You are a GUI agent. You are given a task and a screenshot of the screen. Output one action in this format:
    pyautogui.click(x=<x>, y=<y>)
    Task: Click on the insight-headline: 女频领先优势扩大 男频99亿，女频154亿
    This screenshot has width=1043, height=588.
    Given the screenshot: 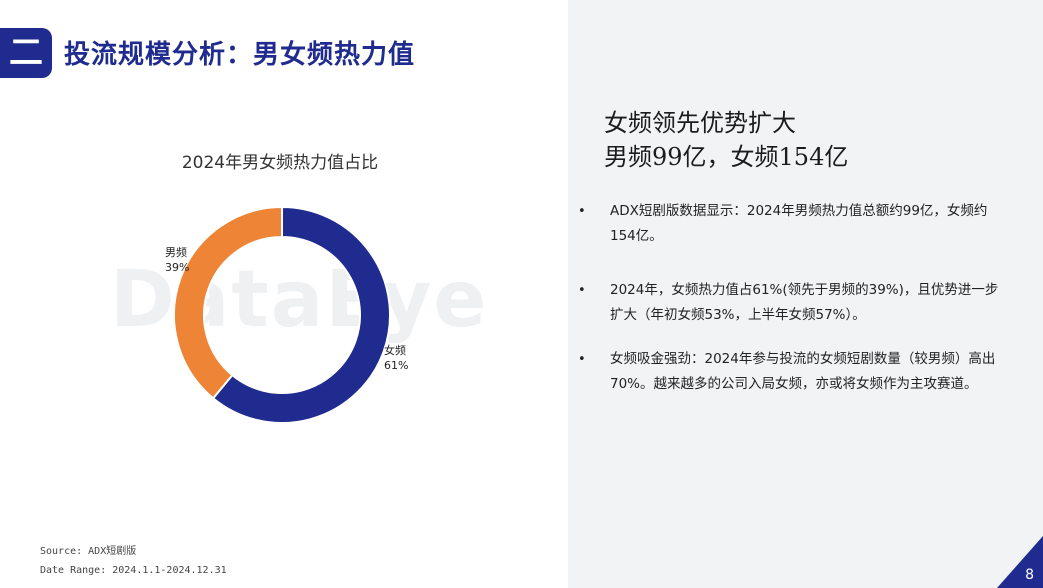 What is the action you would take?
    pyautogui.click(x=726, y=140)
    